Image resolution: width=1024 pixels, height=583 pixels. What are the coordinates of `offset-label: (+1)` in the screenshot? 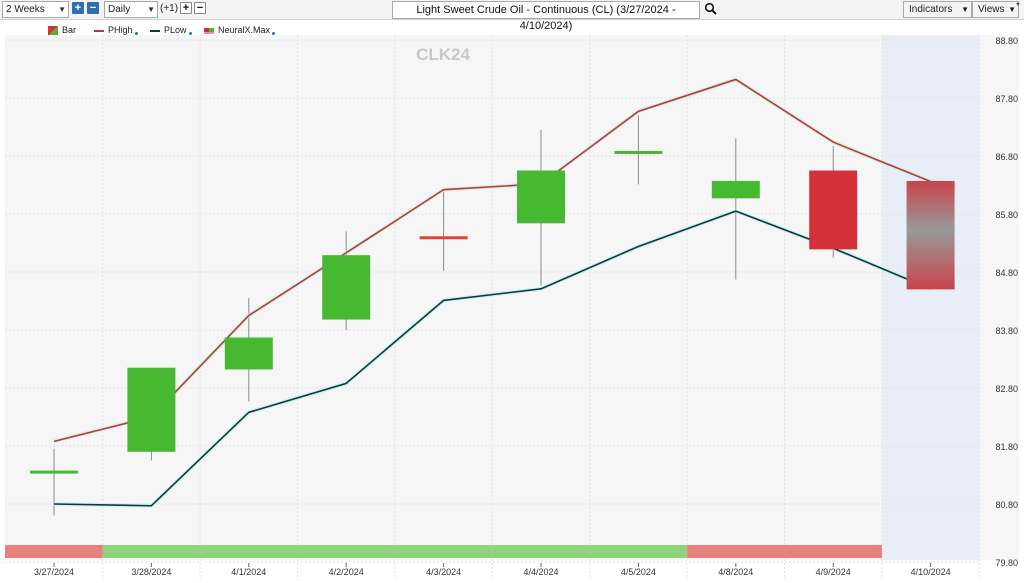 It's located at (169, 8).